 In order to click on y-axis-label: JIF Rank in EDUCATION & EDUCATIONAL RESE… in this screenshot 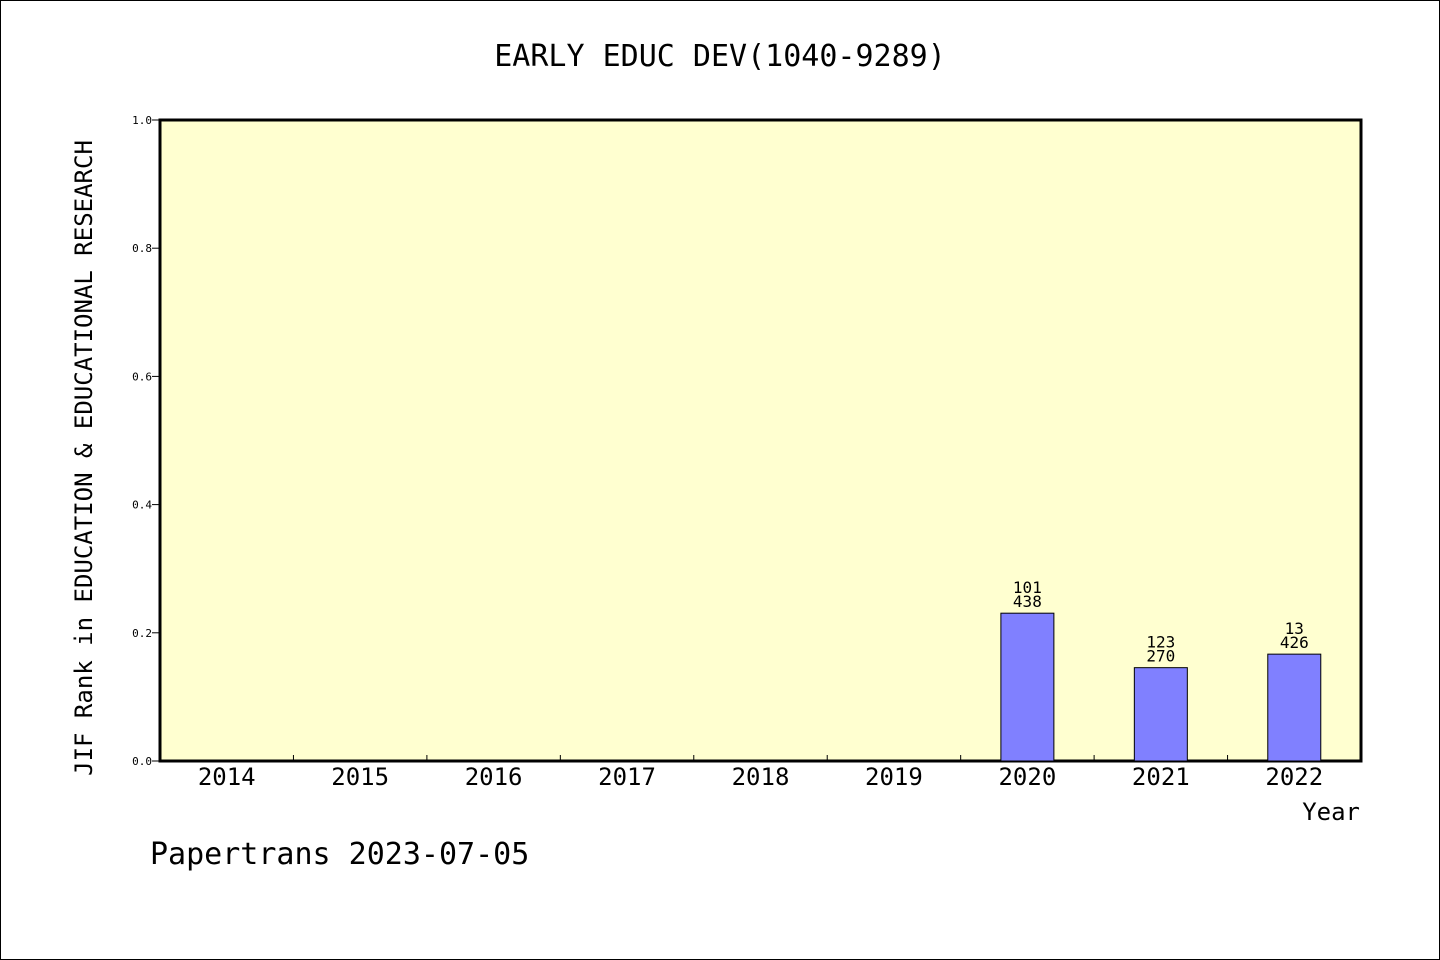, I will do `click(84, 458)`.